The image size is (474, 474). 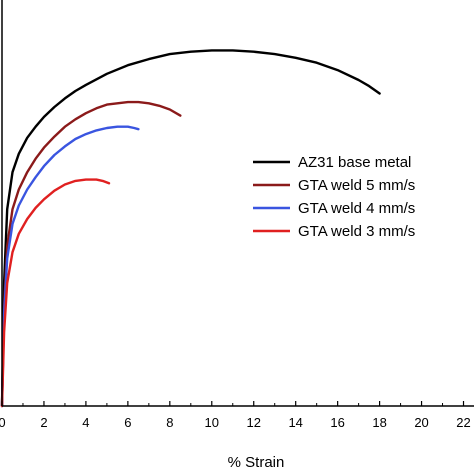 I want to click on legend-label-1: AZ31 base metal, so click(x=354, y=162).